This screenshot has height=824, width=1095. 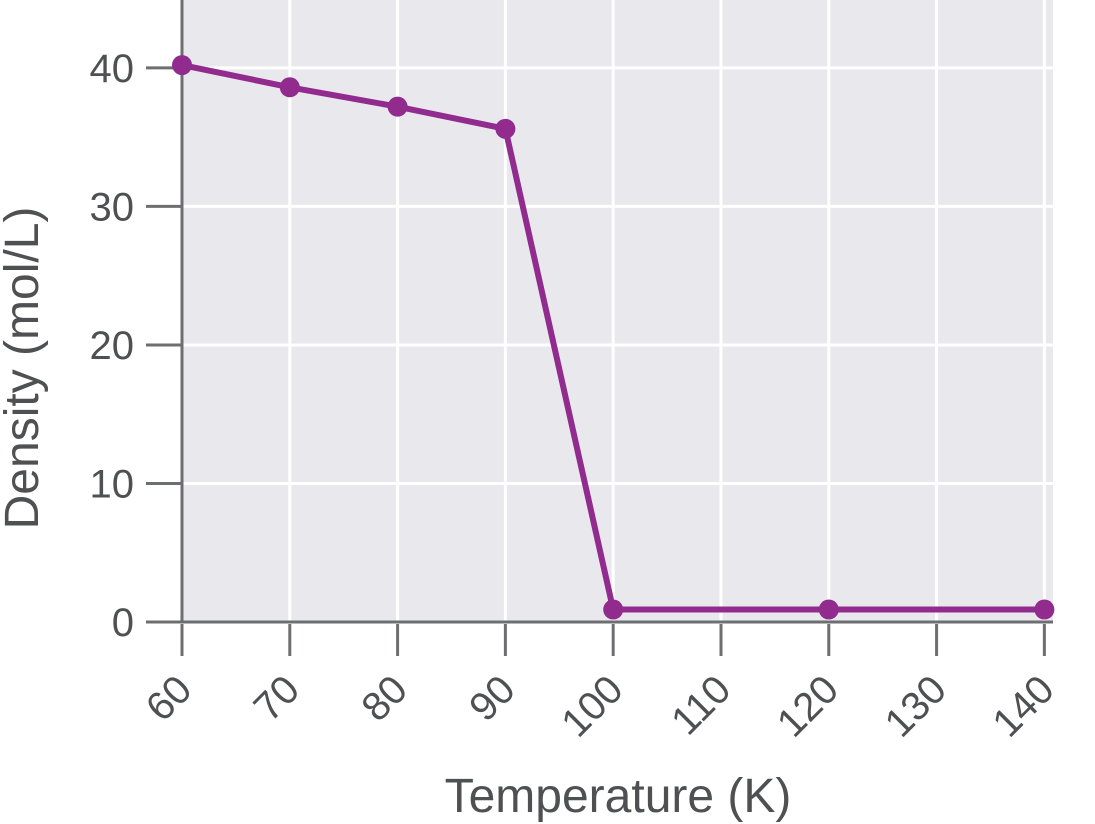 I want to click on x-tick-label: 80, so click(x=384, y=698).